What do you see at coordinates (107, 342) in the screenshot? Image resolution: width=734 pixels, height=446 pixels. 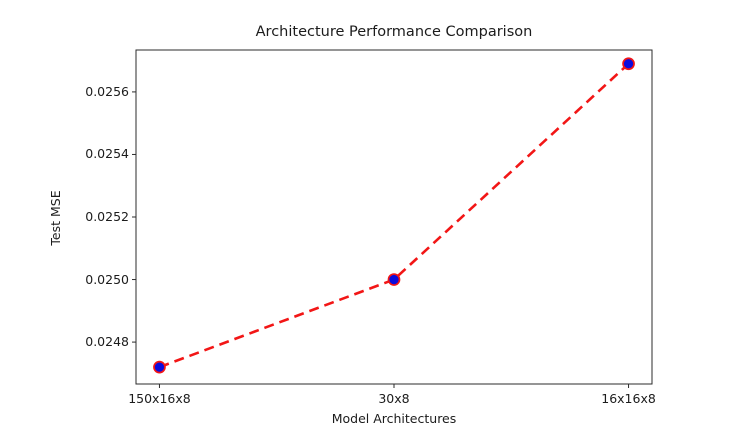 I see `y-tick-label: 0.0248` at bounding box center [107, 342].